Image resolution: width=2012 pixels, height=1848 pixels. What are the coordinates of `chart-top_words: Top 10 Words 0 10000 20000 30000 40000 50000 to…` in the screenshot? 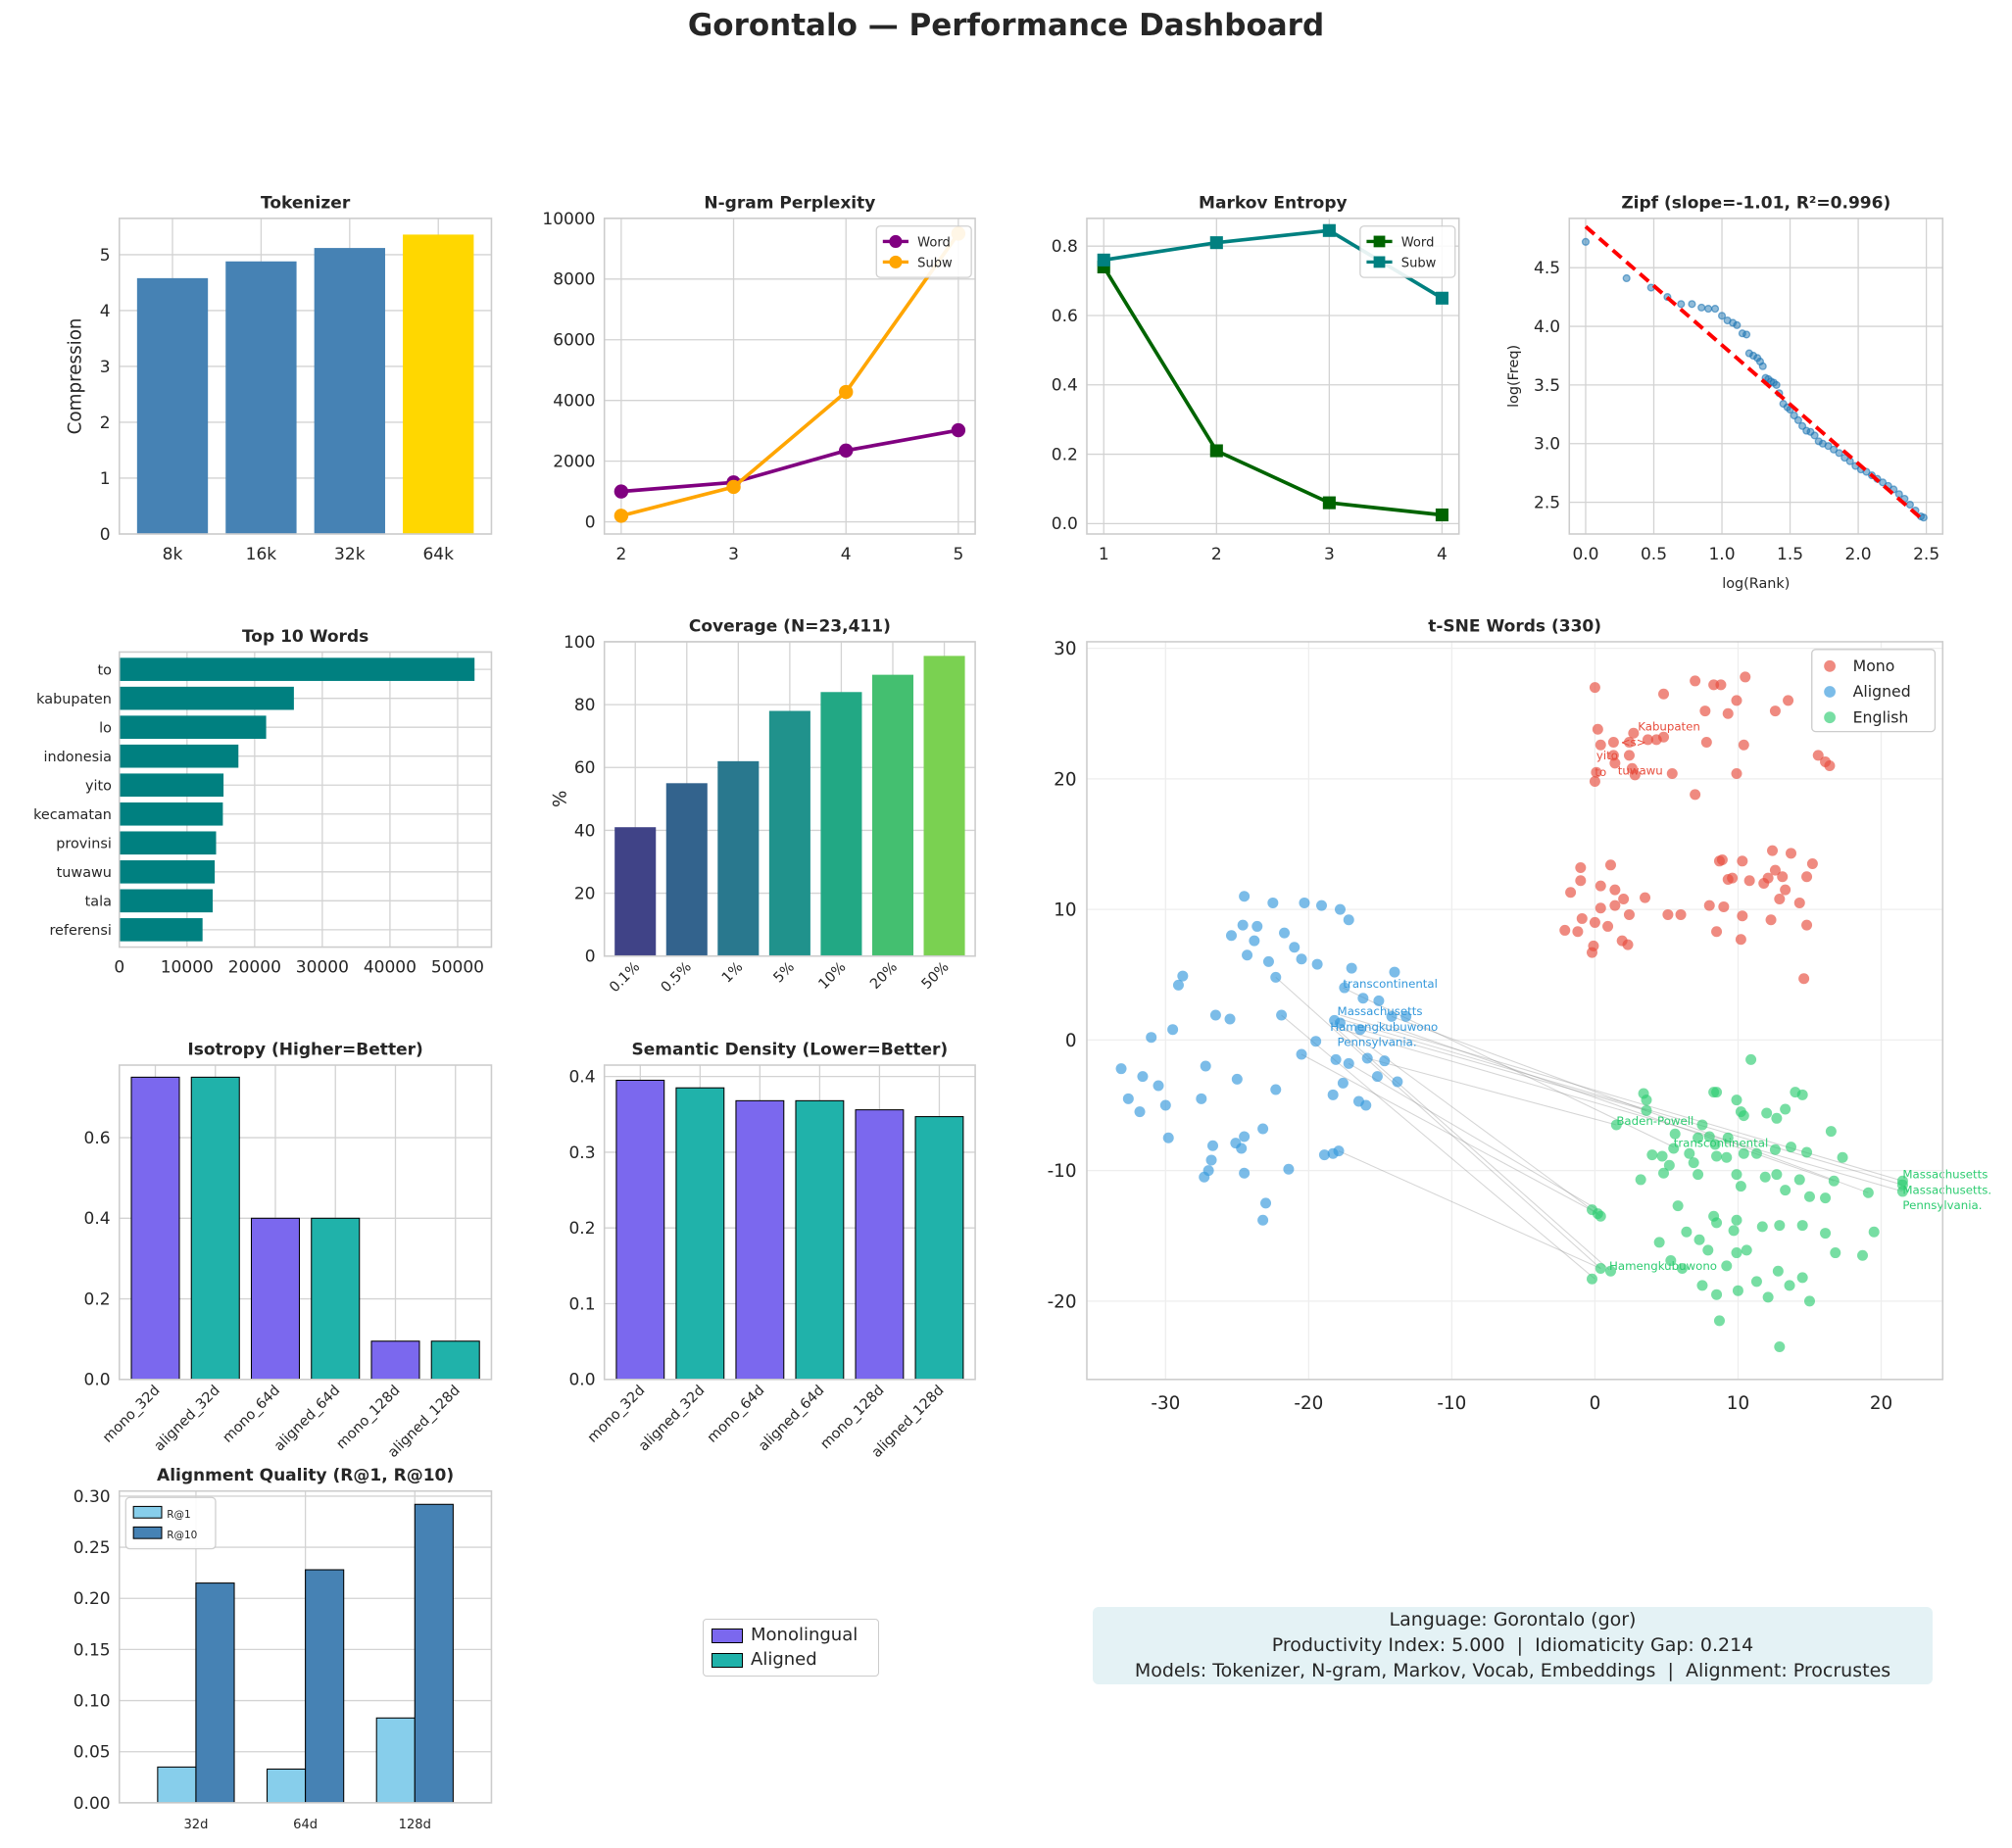 It's located at (263, 803).